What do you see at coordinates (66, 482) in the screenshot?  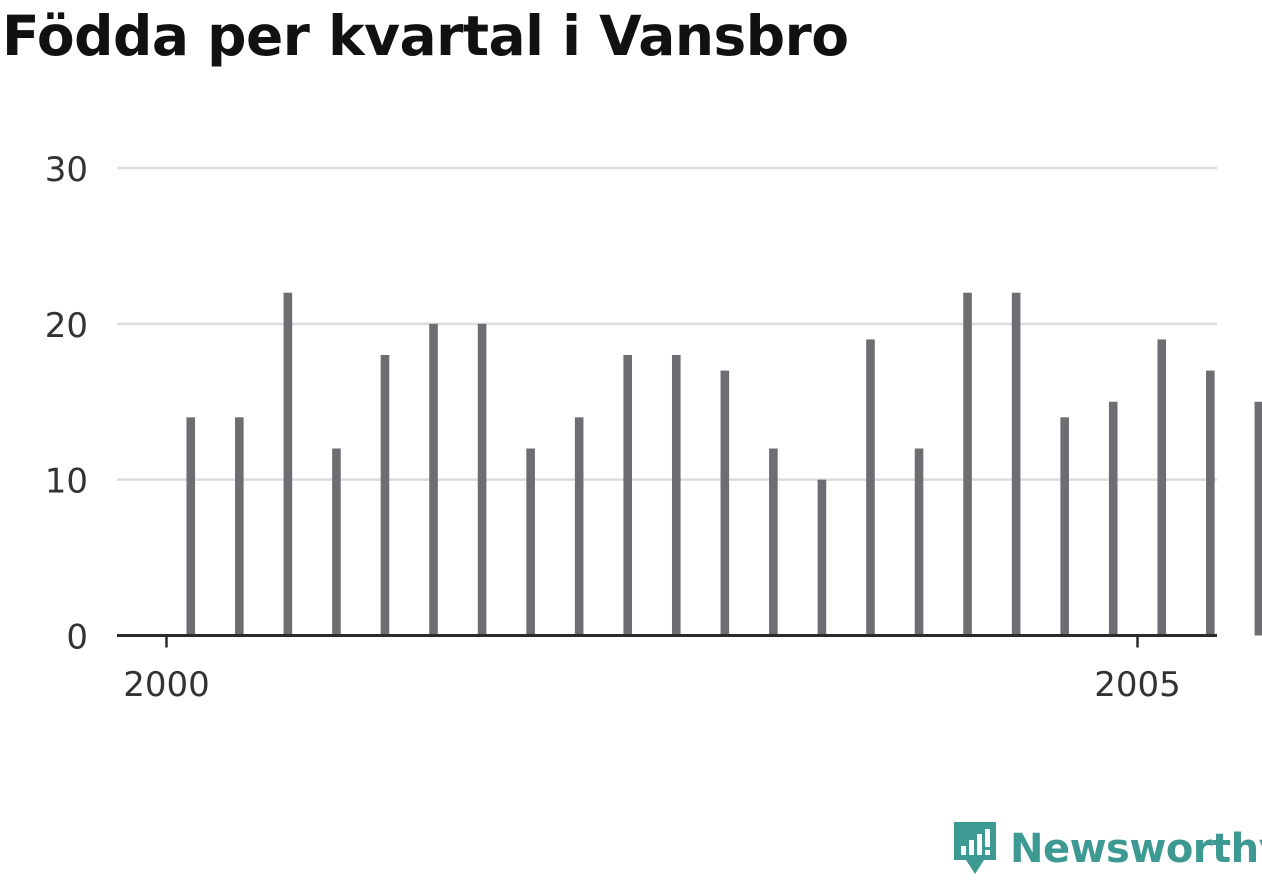 I see `y-tick-label: 10` at bounding box center [66, 482].